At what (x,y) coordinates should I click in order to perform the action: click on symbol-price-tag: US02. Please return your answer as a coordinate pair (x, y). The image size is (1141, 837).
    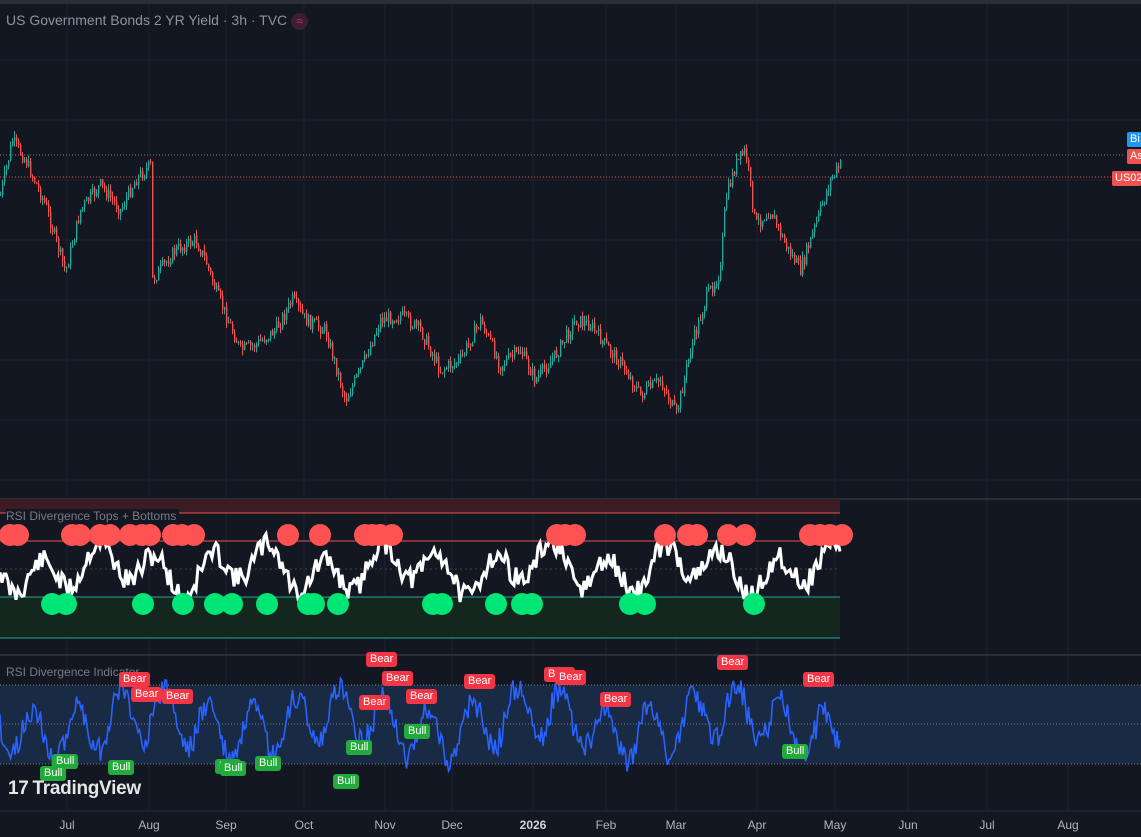
    Looking at the image, I should click on (1126, 178).